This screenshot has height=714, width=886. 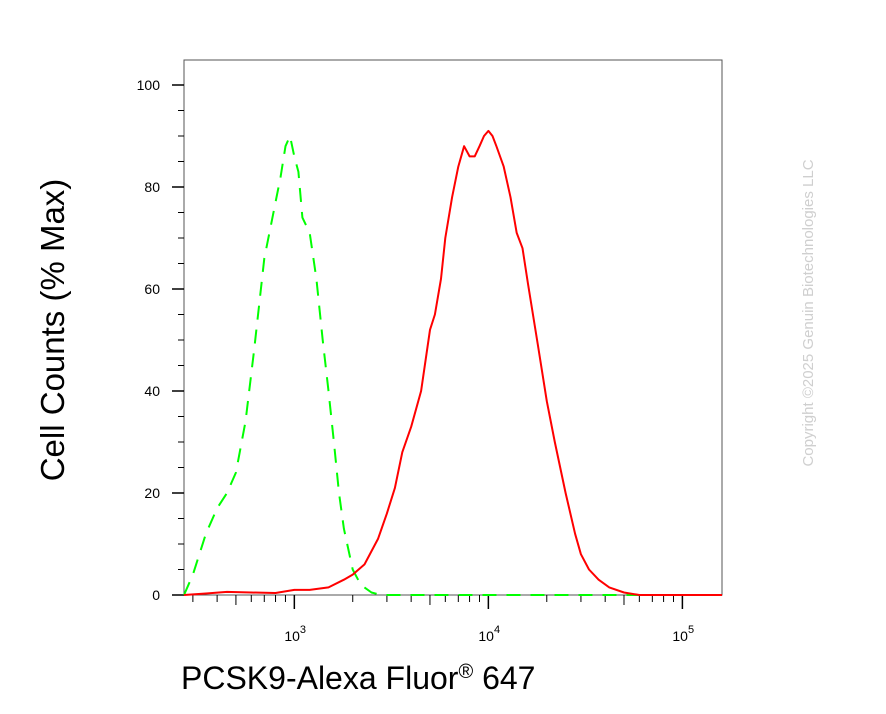 I want to click on x-axis-title: PCSK9-Alexa Fluor® 647, so click(x=358, y=678).